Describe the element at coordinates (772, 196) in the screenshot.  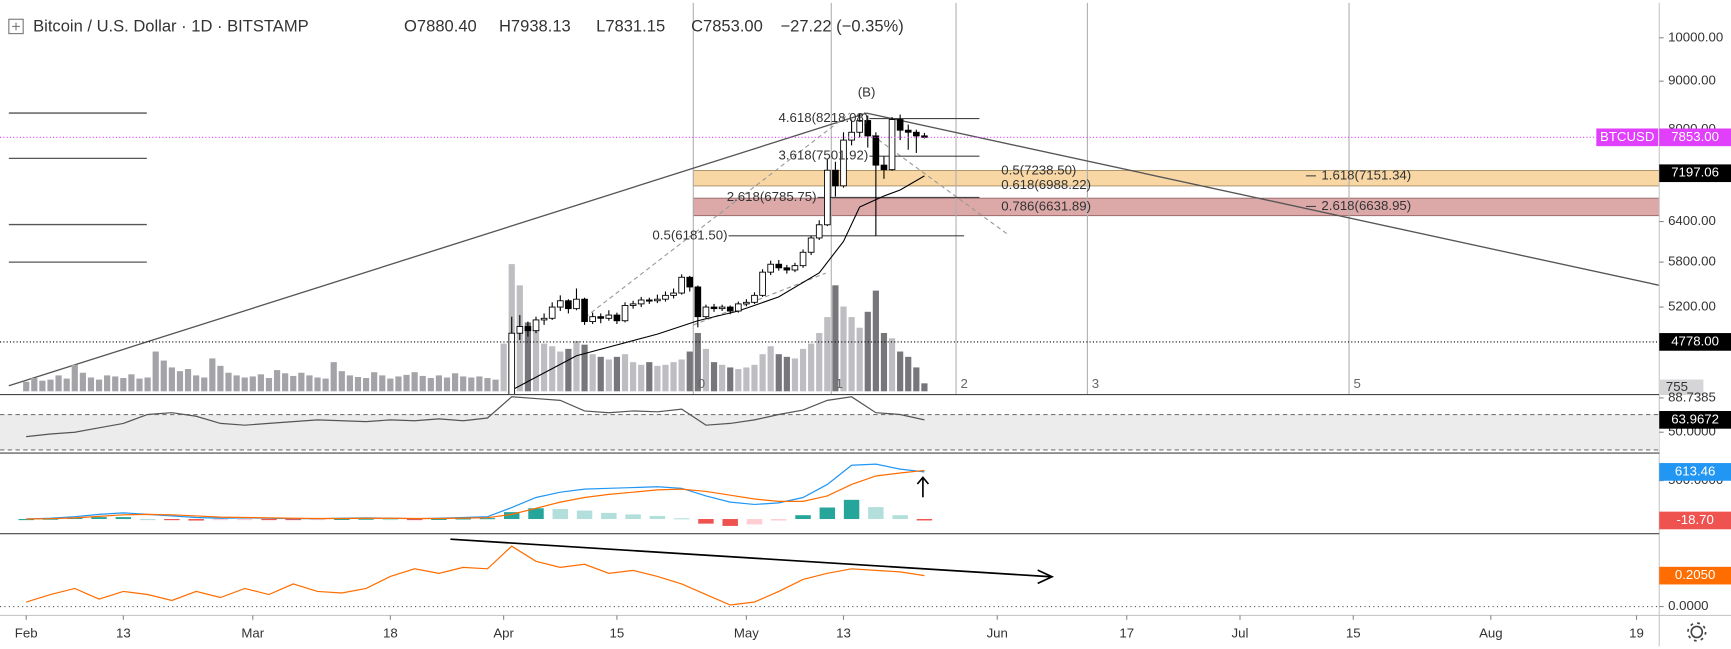
I see `fib-label: 2.618(6785.75)` at that location.